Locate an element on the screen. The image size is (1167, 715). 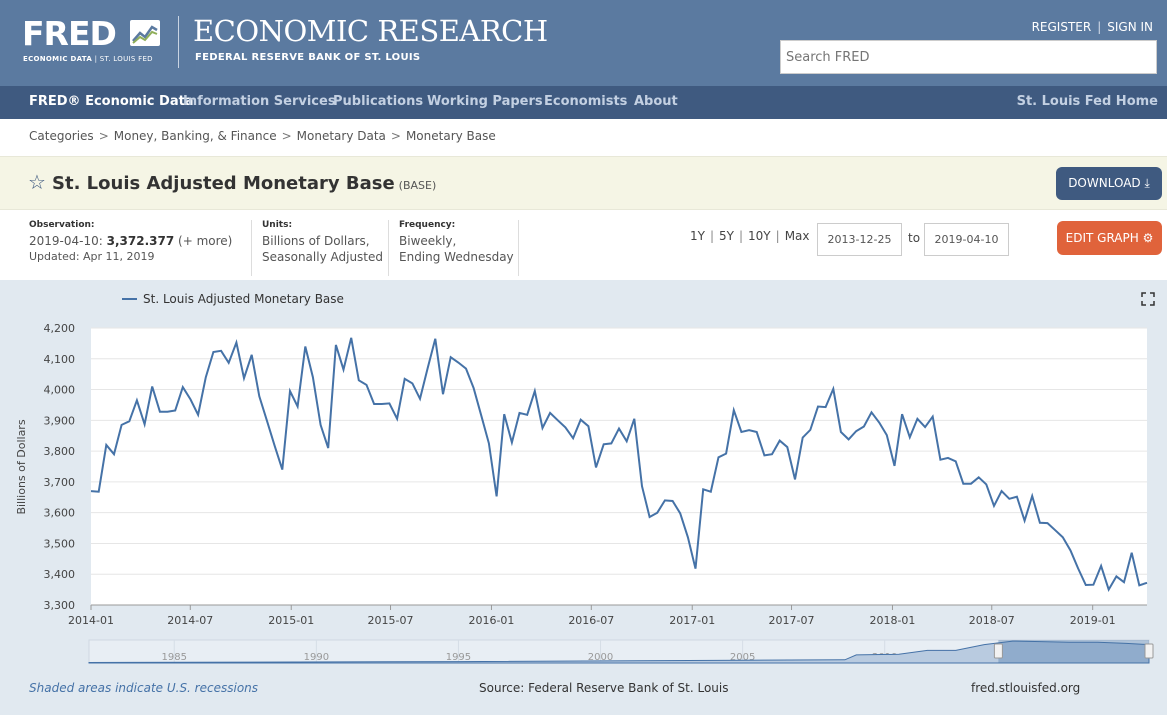
updated-date: Updated: Apr 11, 2019 is located at coordinates (92, 256).